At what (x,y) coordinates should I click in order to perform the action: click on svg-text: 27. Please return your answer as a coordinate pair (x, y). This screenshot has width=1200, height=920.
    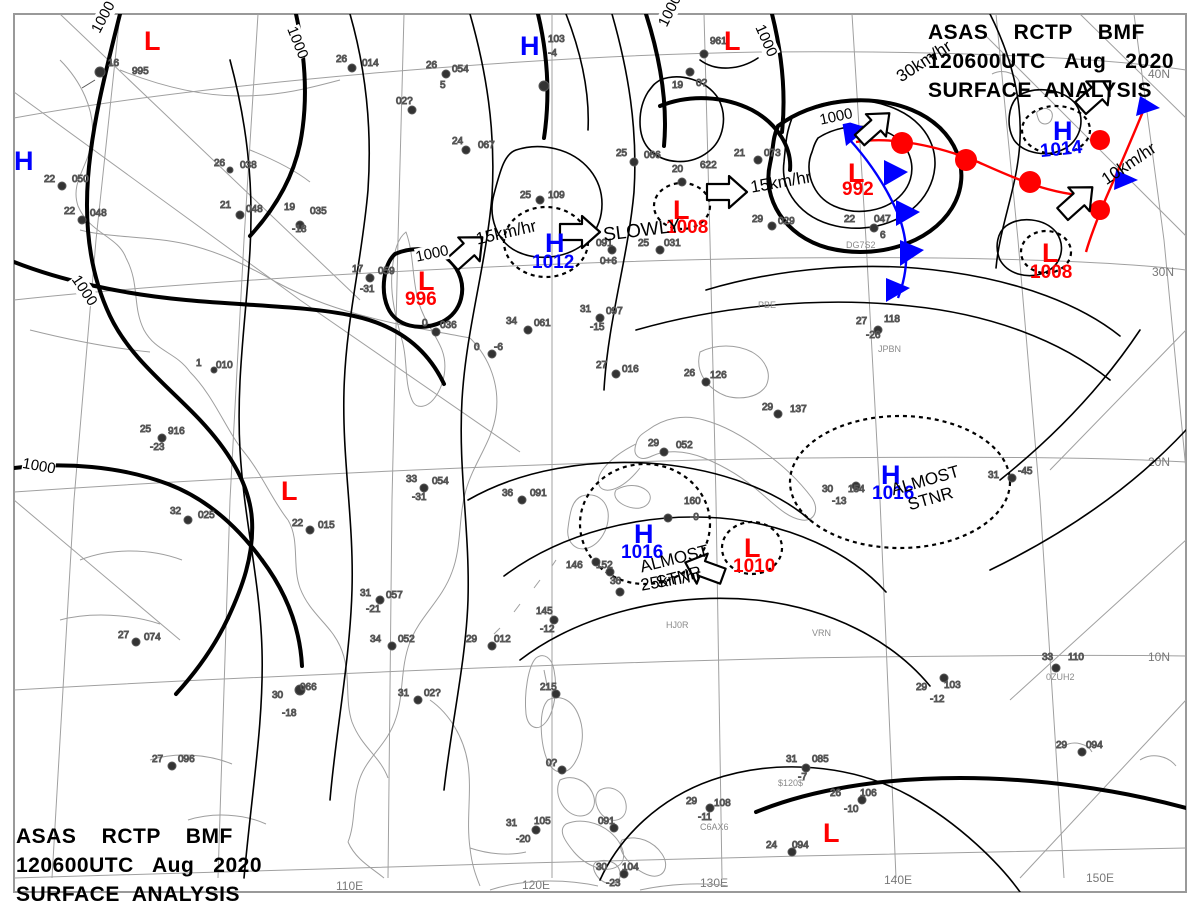
    Looking at the image, I should click on (602, 365).